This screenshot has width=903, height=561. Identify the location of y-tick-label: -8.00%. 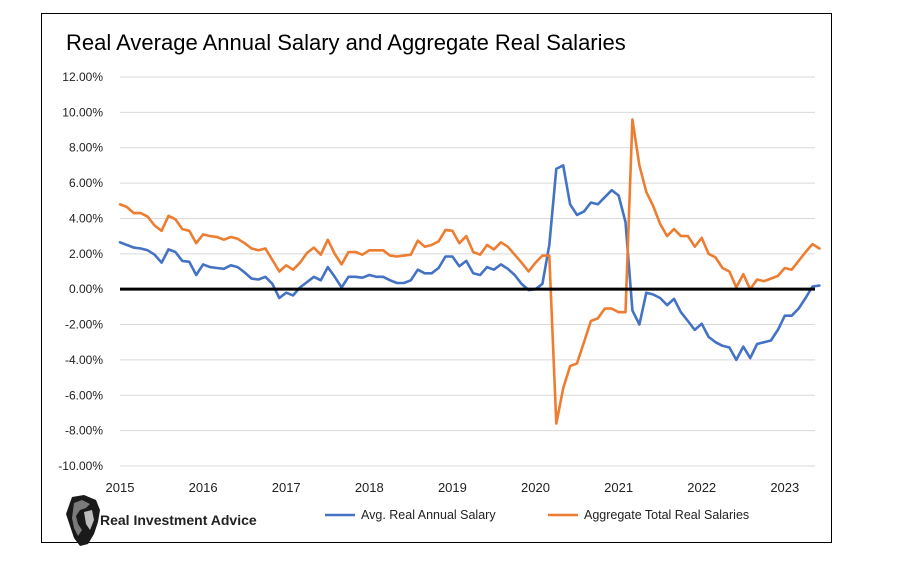
(84, 431).